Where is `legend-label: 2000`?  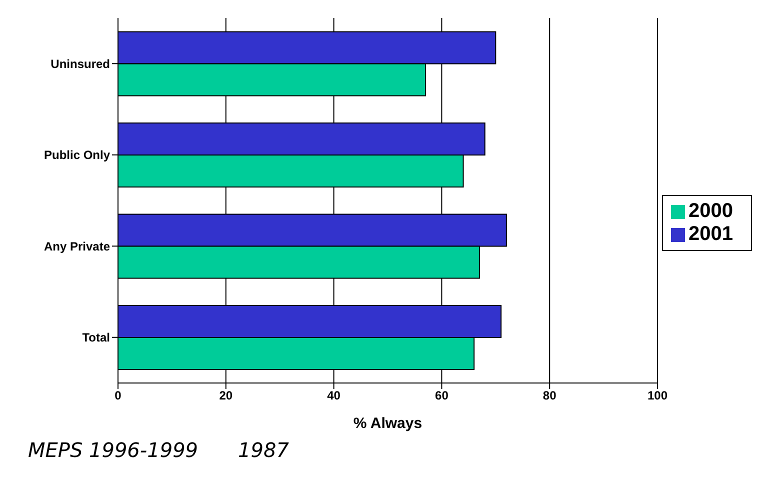
legend-label: 2000 is located at coordinates (710, 211).